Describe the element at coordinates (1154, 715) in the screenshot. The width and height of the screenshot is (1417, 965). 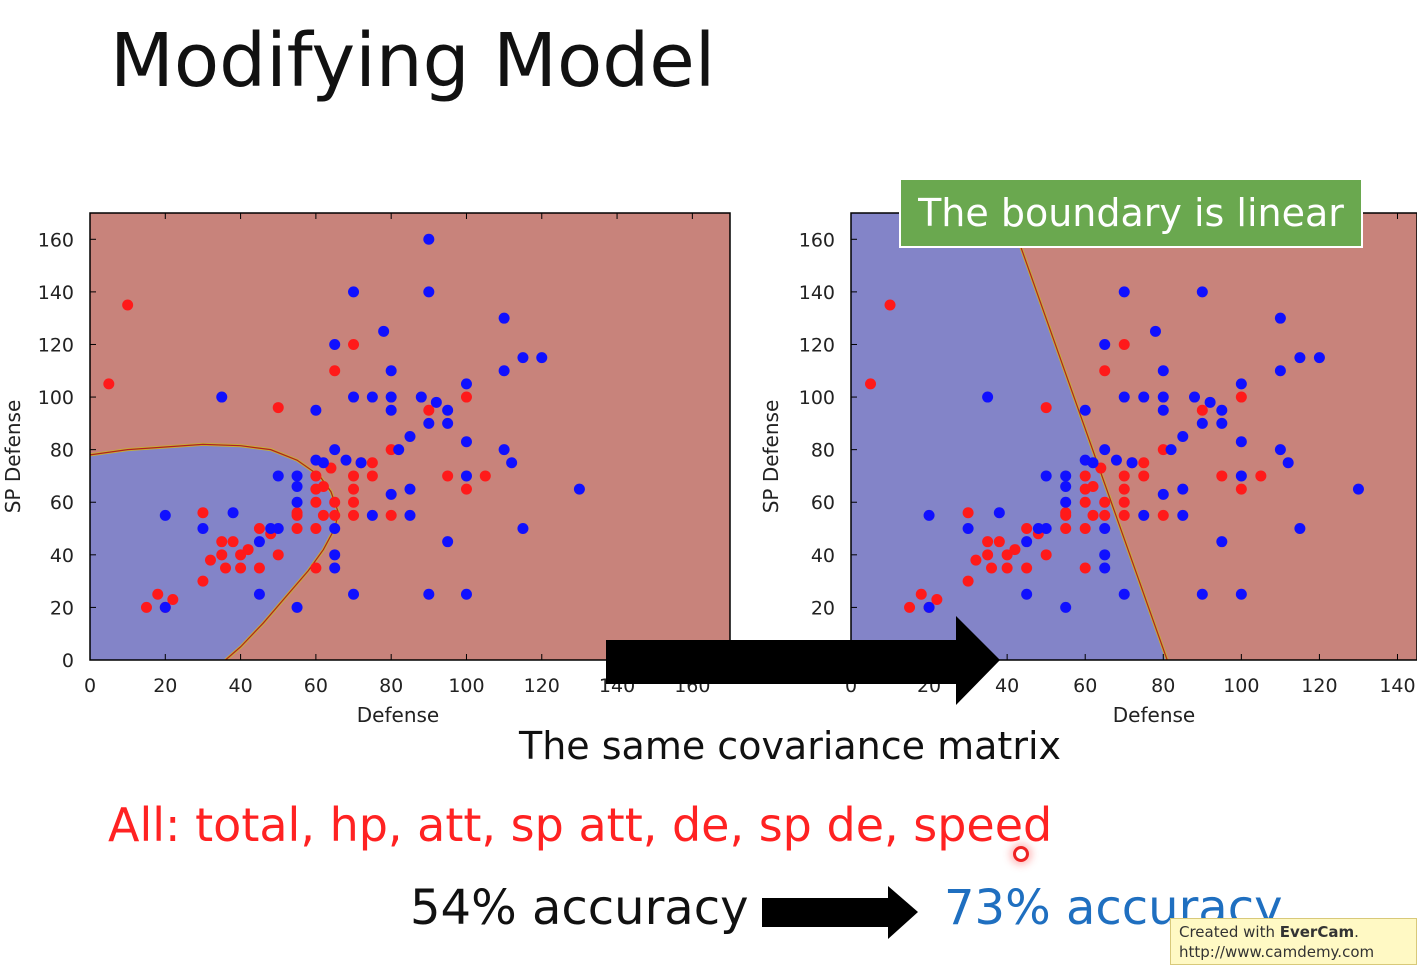
I see `x-axis-label: Defense` at that location.